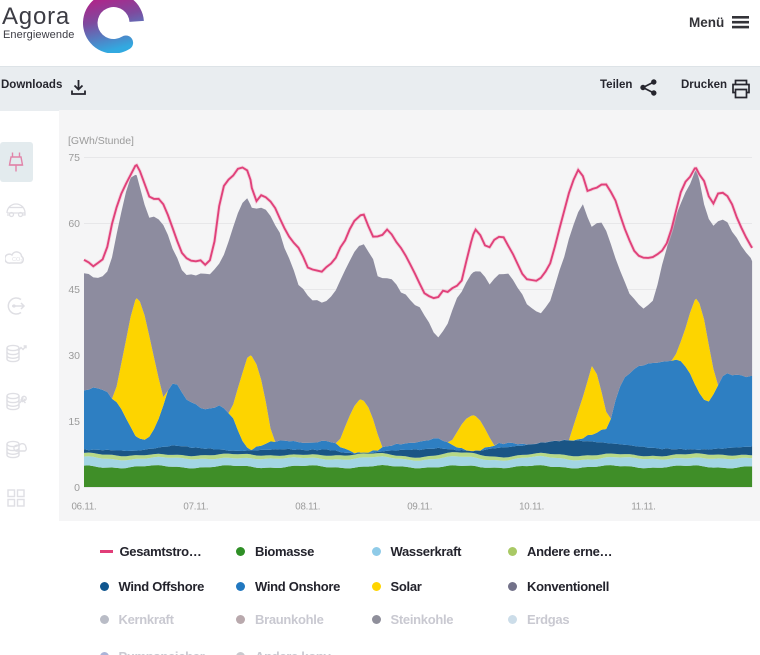  I want to click on svg-text: 11.11., so click(643, 507).